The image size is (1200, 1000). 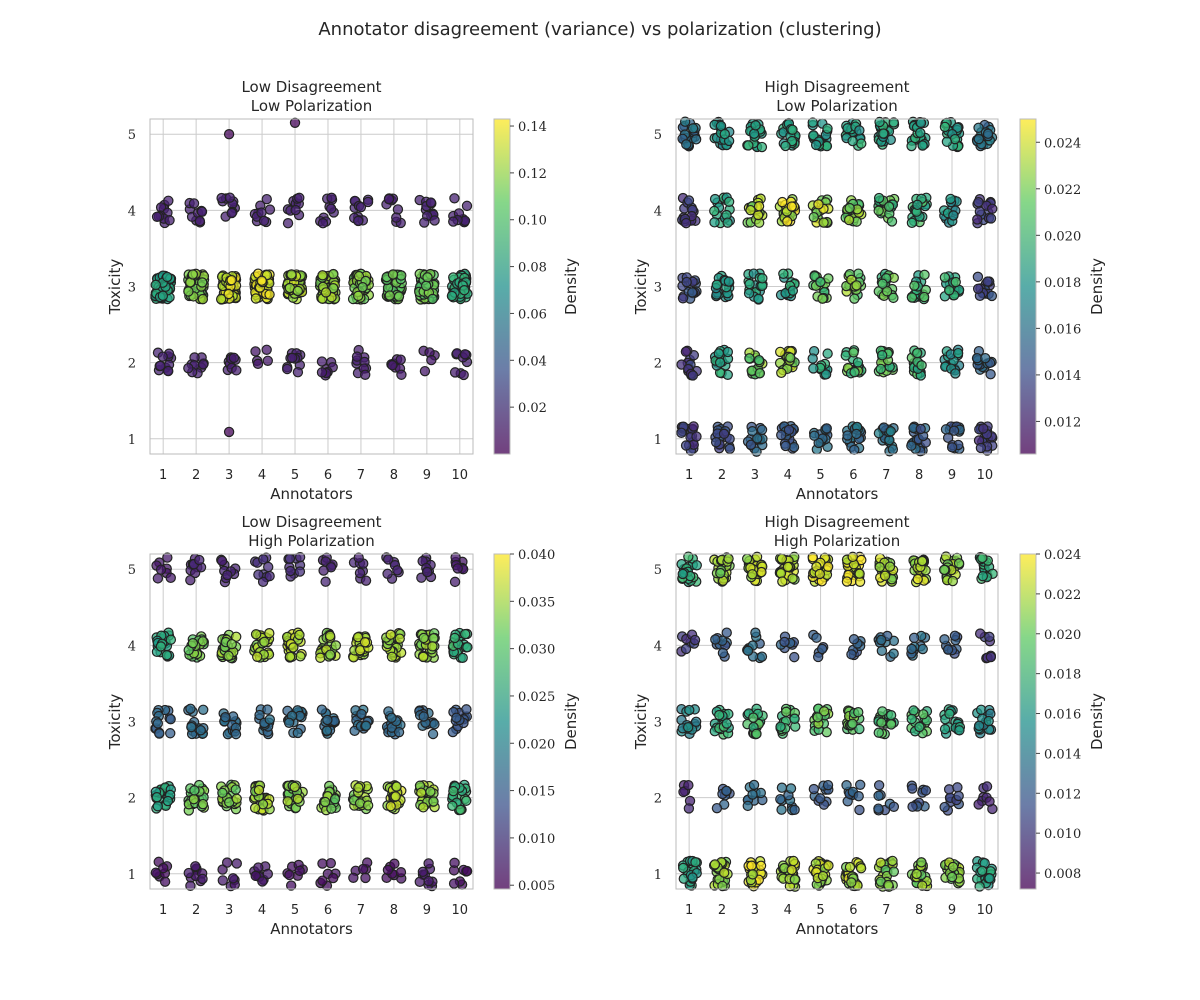 What do you see at coordinates (1062, 675) in the screenshot?
I see `colorbar-tick-label: 0.018` at bounding box center [1062, 675].